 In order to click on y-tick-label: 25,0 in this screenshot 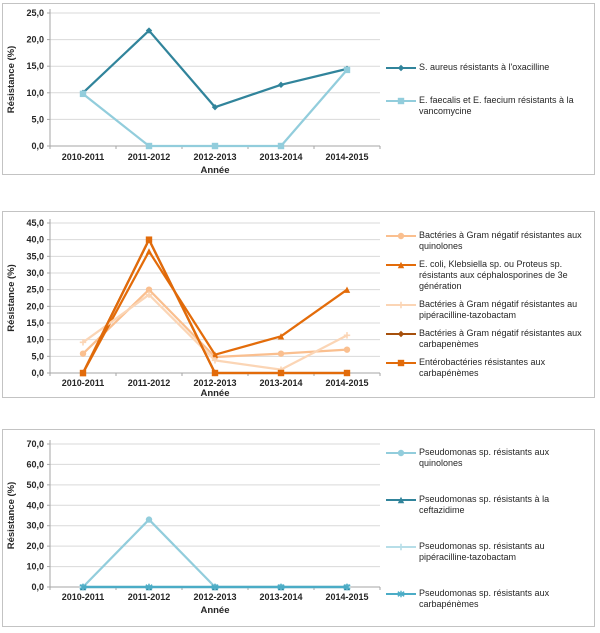, I will do `click(35, 13)`.